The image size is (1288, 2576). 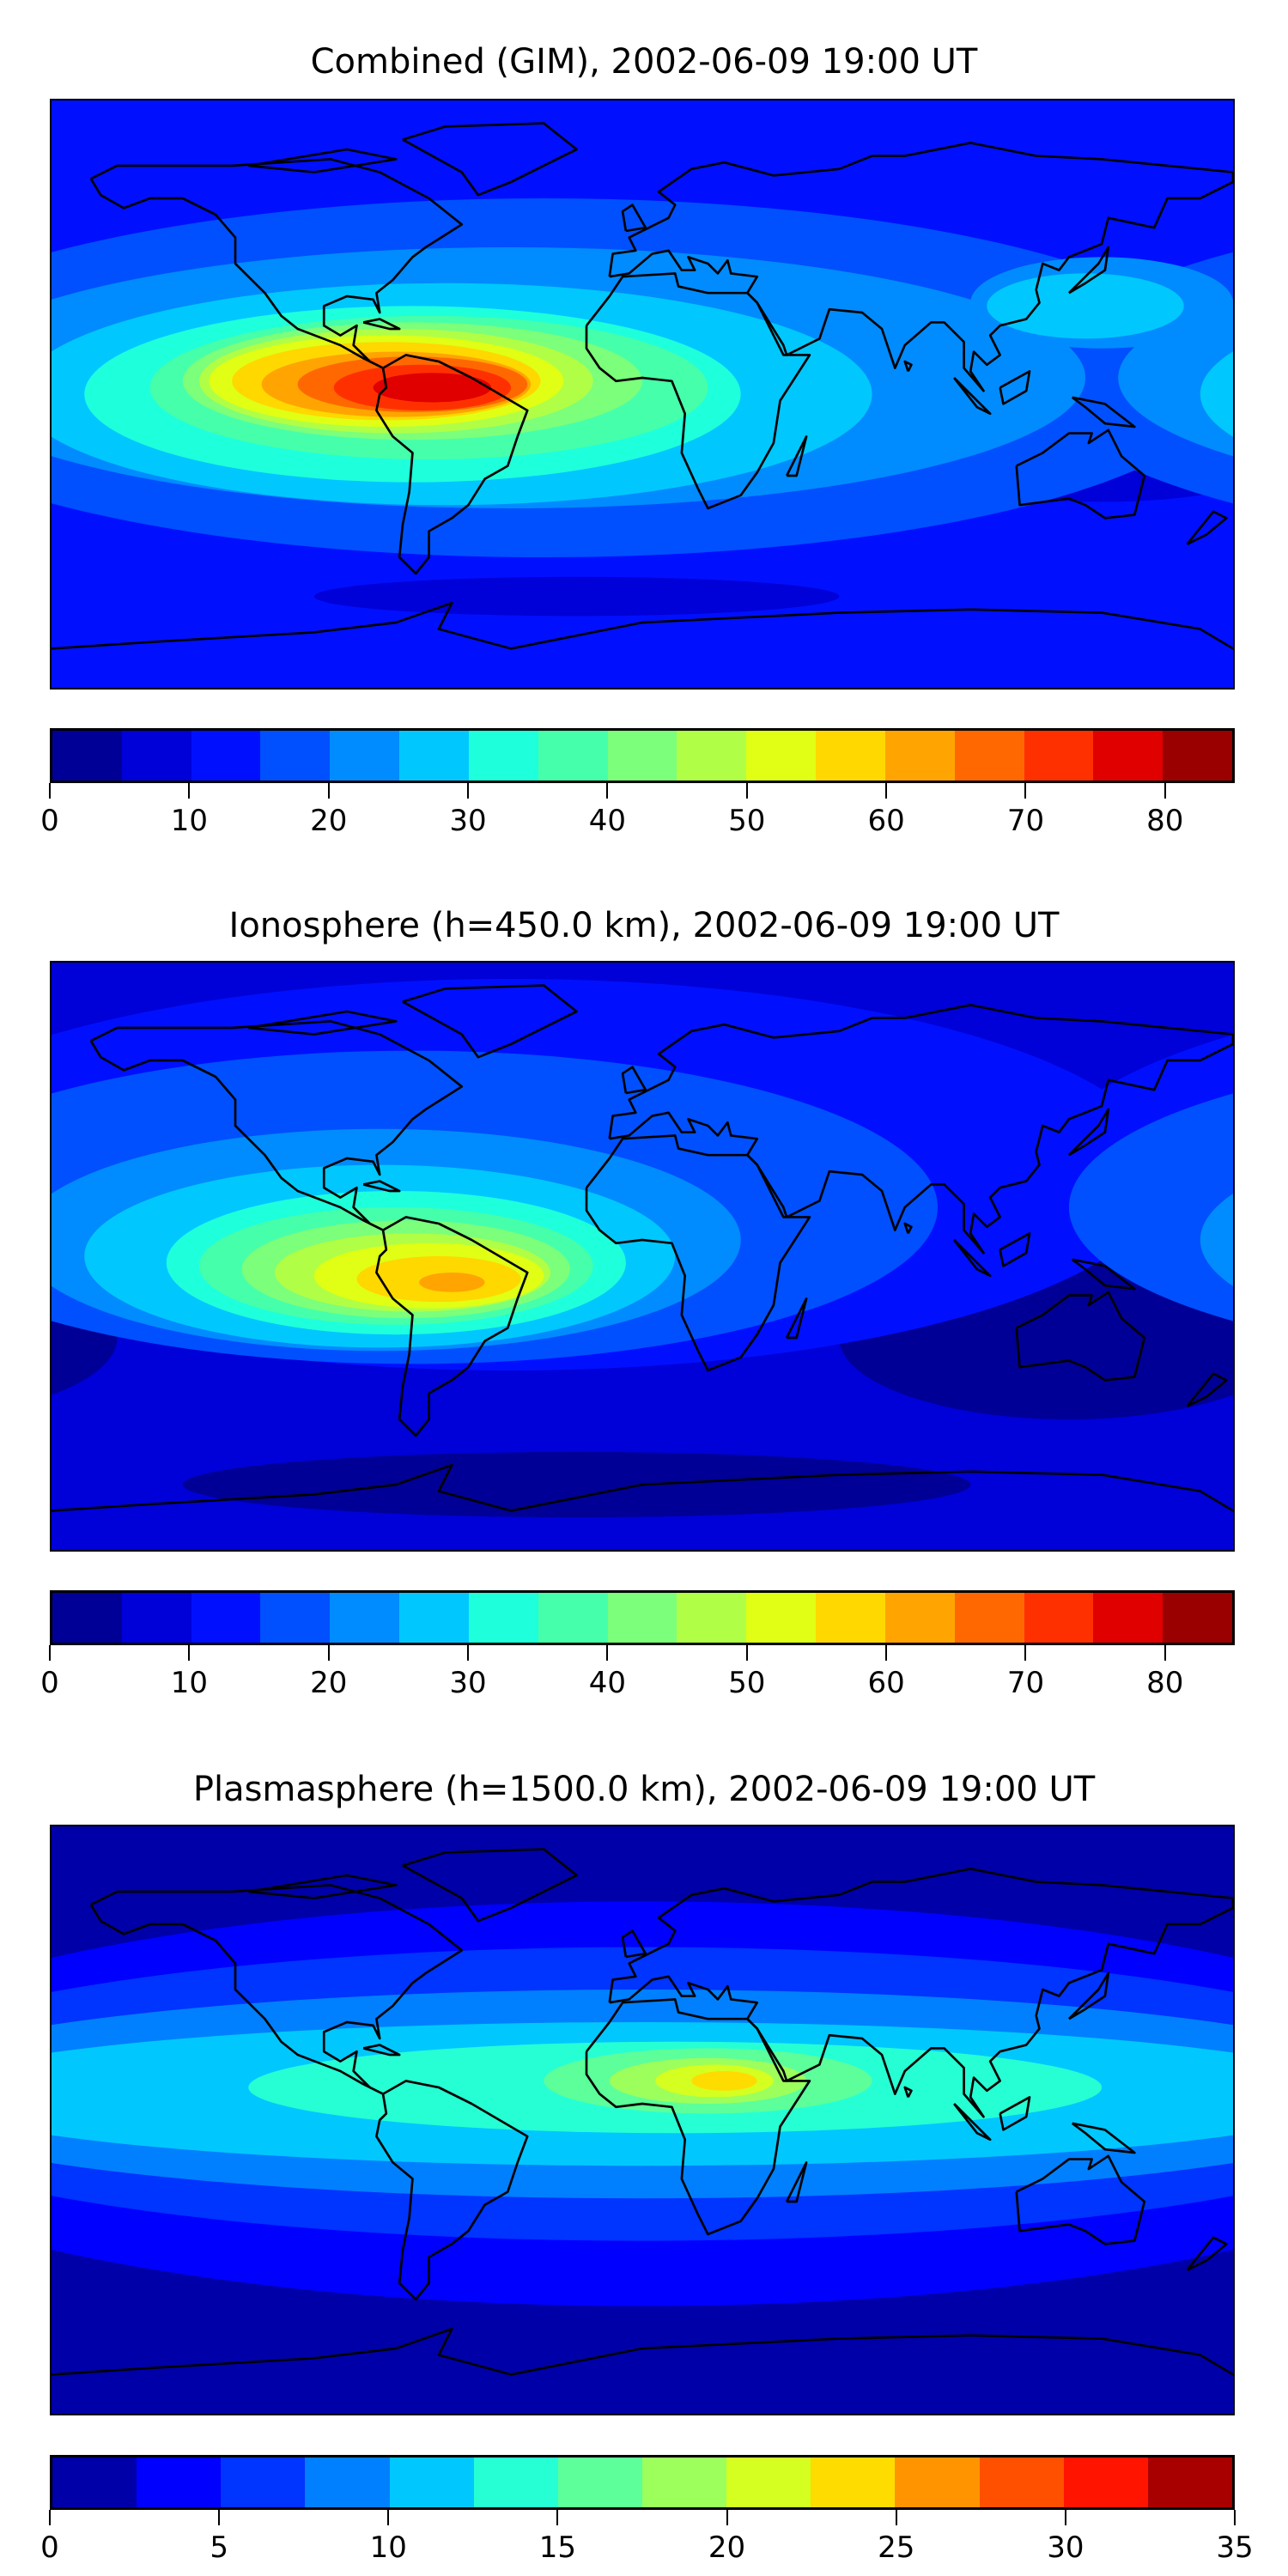 I want to click on colorbar-tick-label: 35, so click(x=1235, y=2547).